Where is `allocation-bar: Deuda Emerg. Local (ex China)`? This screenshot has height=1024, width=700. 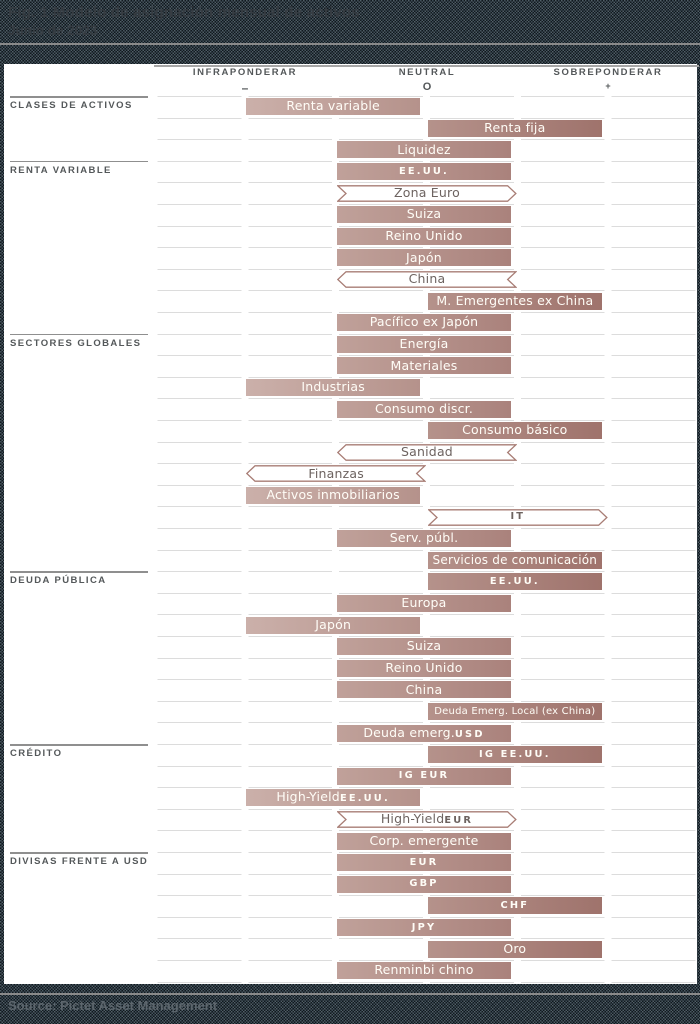 allocation-bar: Deuda Emerg. Local (ex China) is located at coordinates (514, 711).